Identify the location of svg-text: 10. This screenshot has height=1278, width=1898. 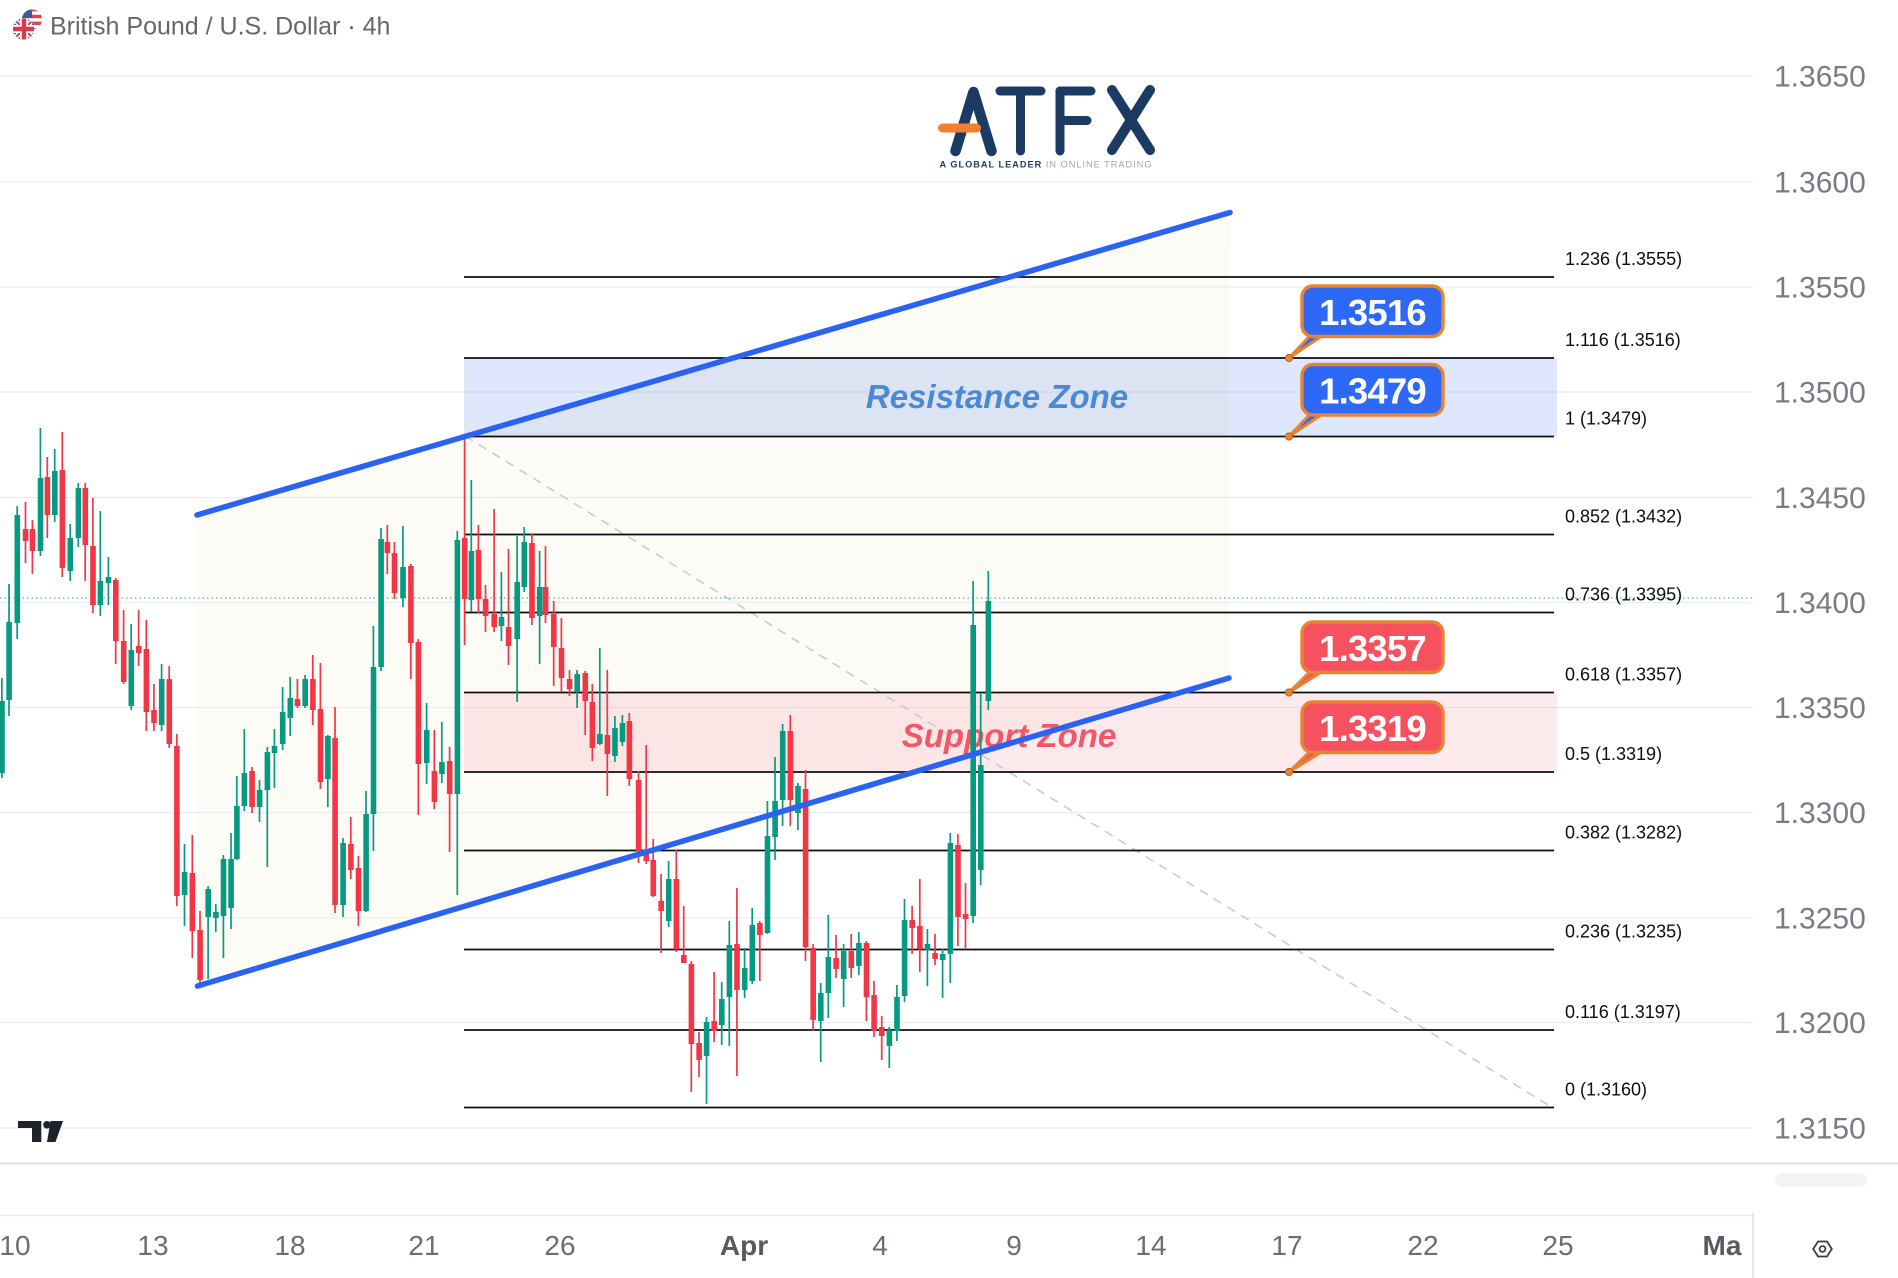
(15, 1245).